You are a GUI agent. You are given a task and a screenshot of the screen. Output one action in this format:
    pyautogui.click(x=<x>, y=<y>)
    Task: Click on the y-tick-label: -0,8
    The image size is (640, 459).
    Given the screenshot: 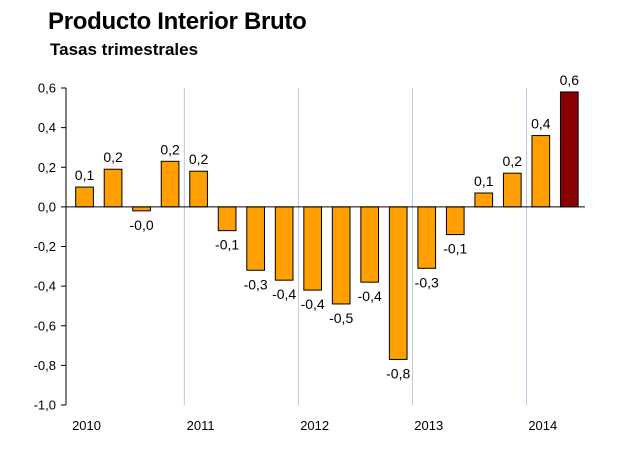 What is the action you would take?
    pyautogui.click(x=45, y=365)
    